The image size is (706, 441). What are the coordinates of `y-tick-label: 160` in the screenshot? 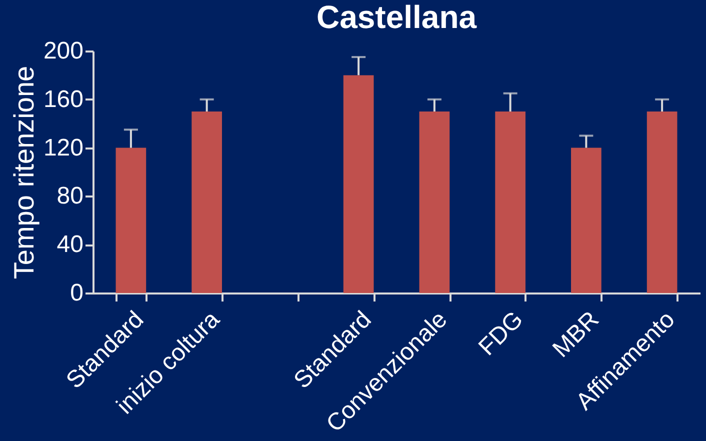 It's located at (63, 99).